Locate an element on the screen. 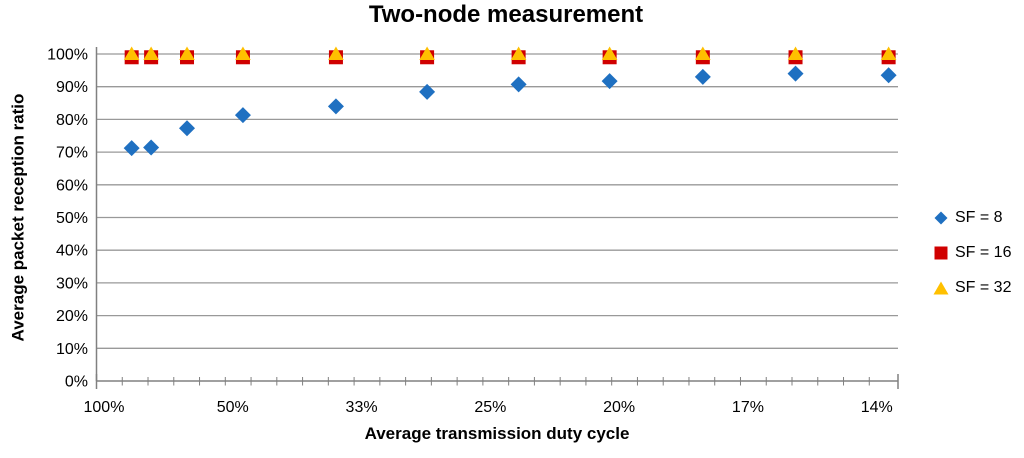 Image resolution: width=1024 pixels, height=458 pixels. x-axis-tick-label: 25% is located at coordinates (490, 407).